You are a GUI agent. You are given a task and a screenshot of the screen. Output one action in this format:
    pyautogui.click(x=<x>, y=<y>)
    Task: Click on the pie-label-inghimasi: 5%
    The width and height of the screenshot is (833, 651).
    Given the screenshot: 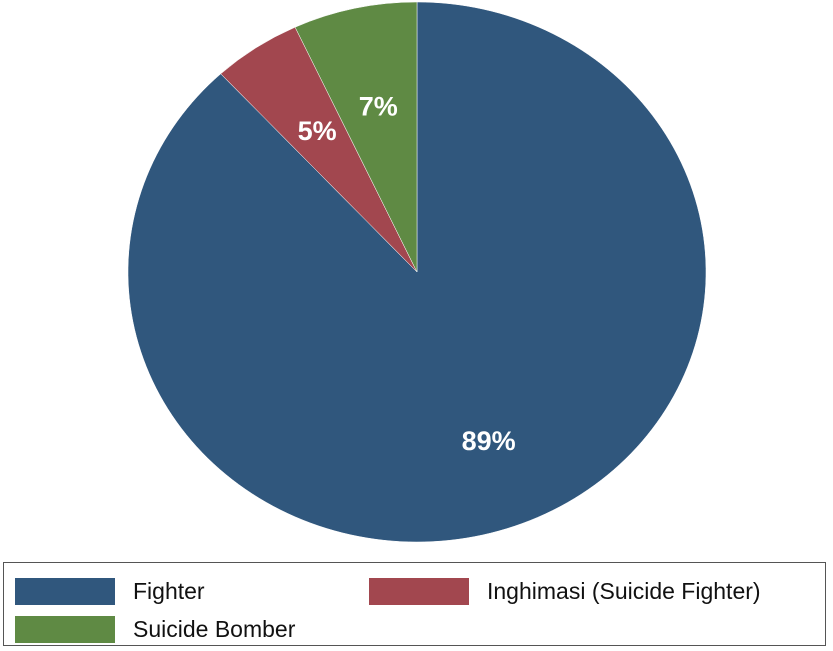 What is the action you would take?
    pyautogui.click(x=317, y=131)
    